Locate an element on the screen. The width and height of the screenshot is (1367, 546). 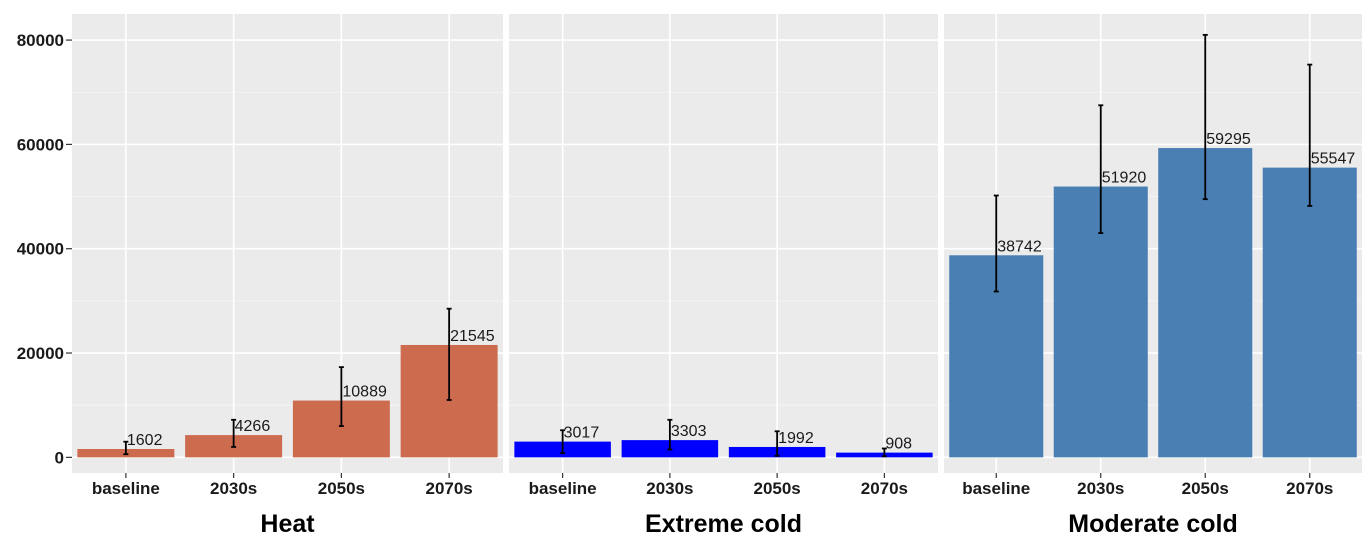
y-tick-label: 20000 is located at coordinates (40, 353).